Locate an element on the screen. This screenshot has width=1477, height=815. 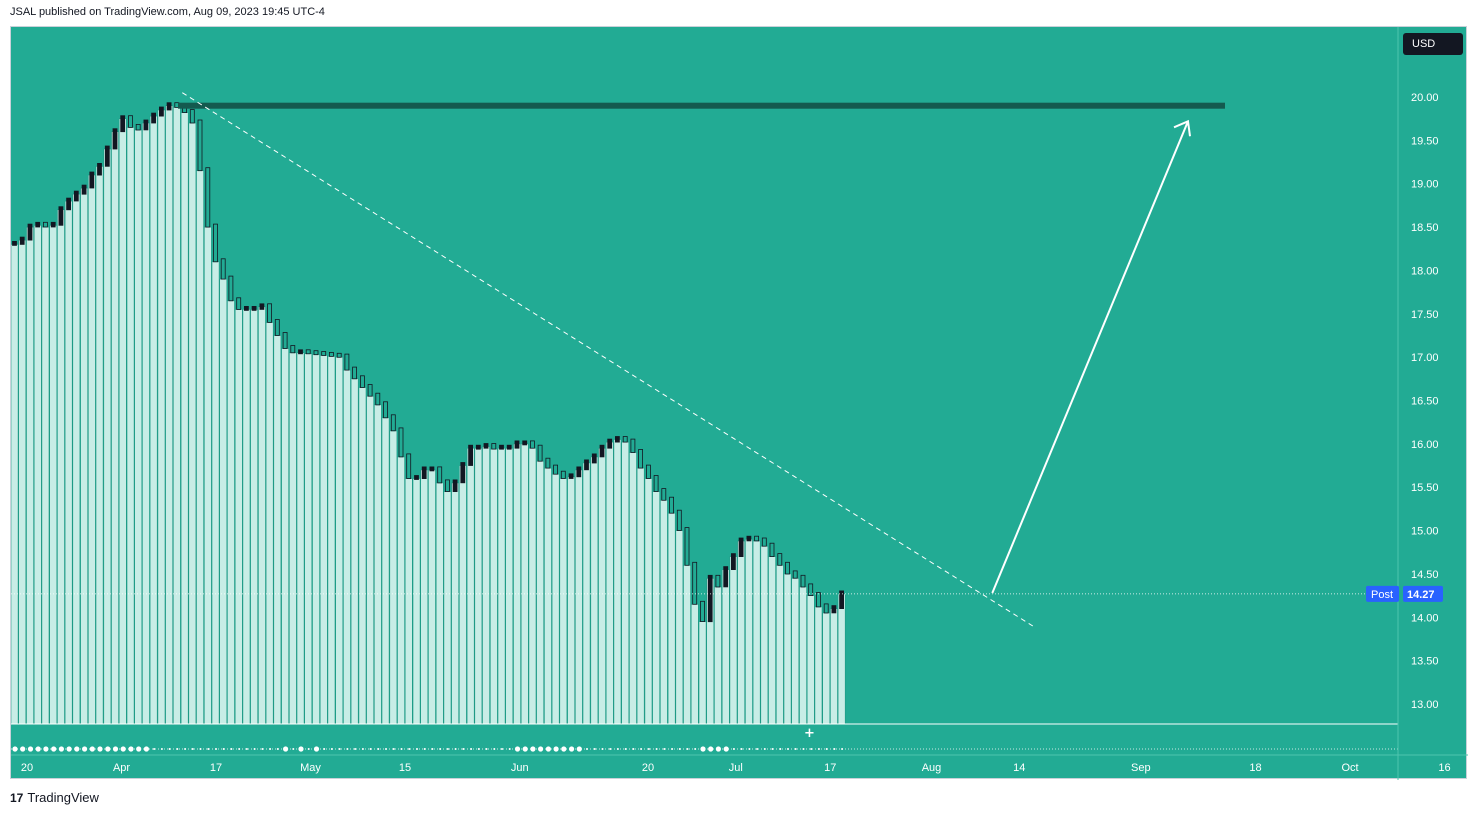
resistance-line is located at coordinates (701, 105).